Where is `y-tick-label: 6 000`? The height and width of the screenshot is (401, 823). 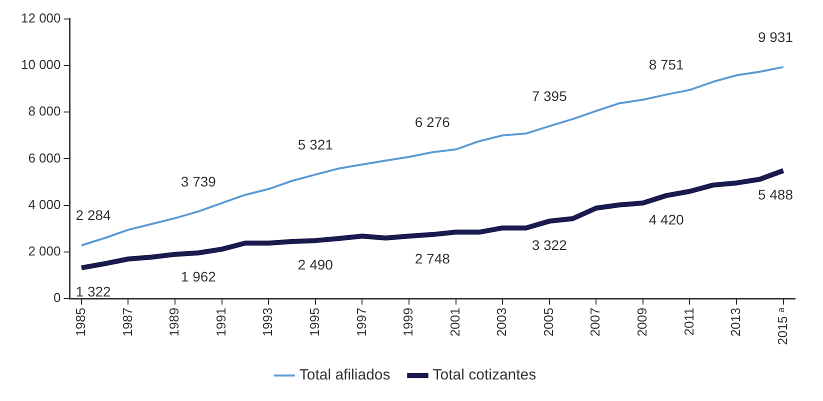
y-tick-label: 6 000 is located at coordinates (44, 158).